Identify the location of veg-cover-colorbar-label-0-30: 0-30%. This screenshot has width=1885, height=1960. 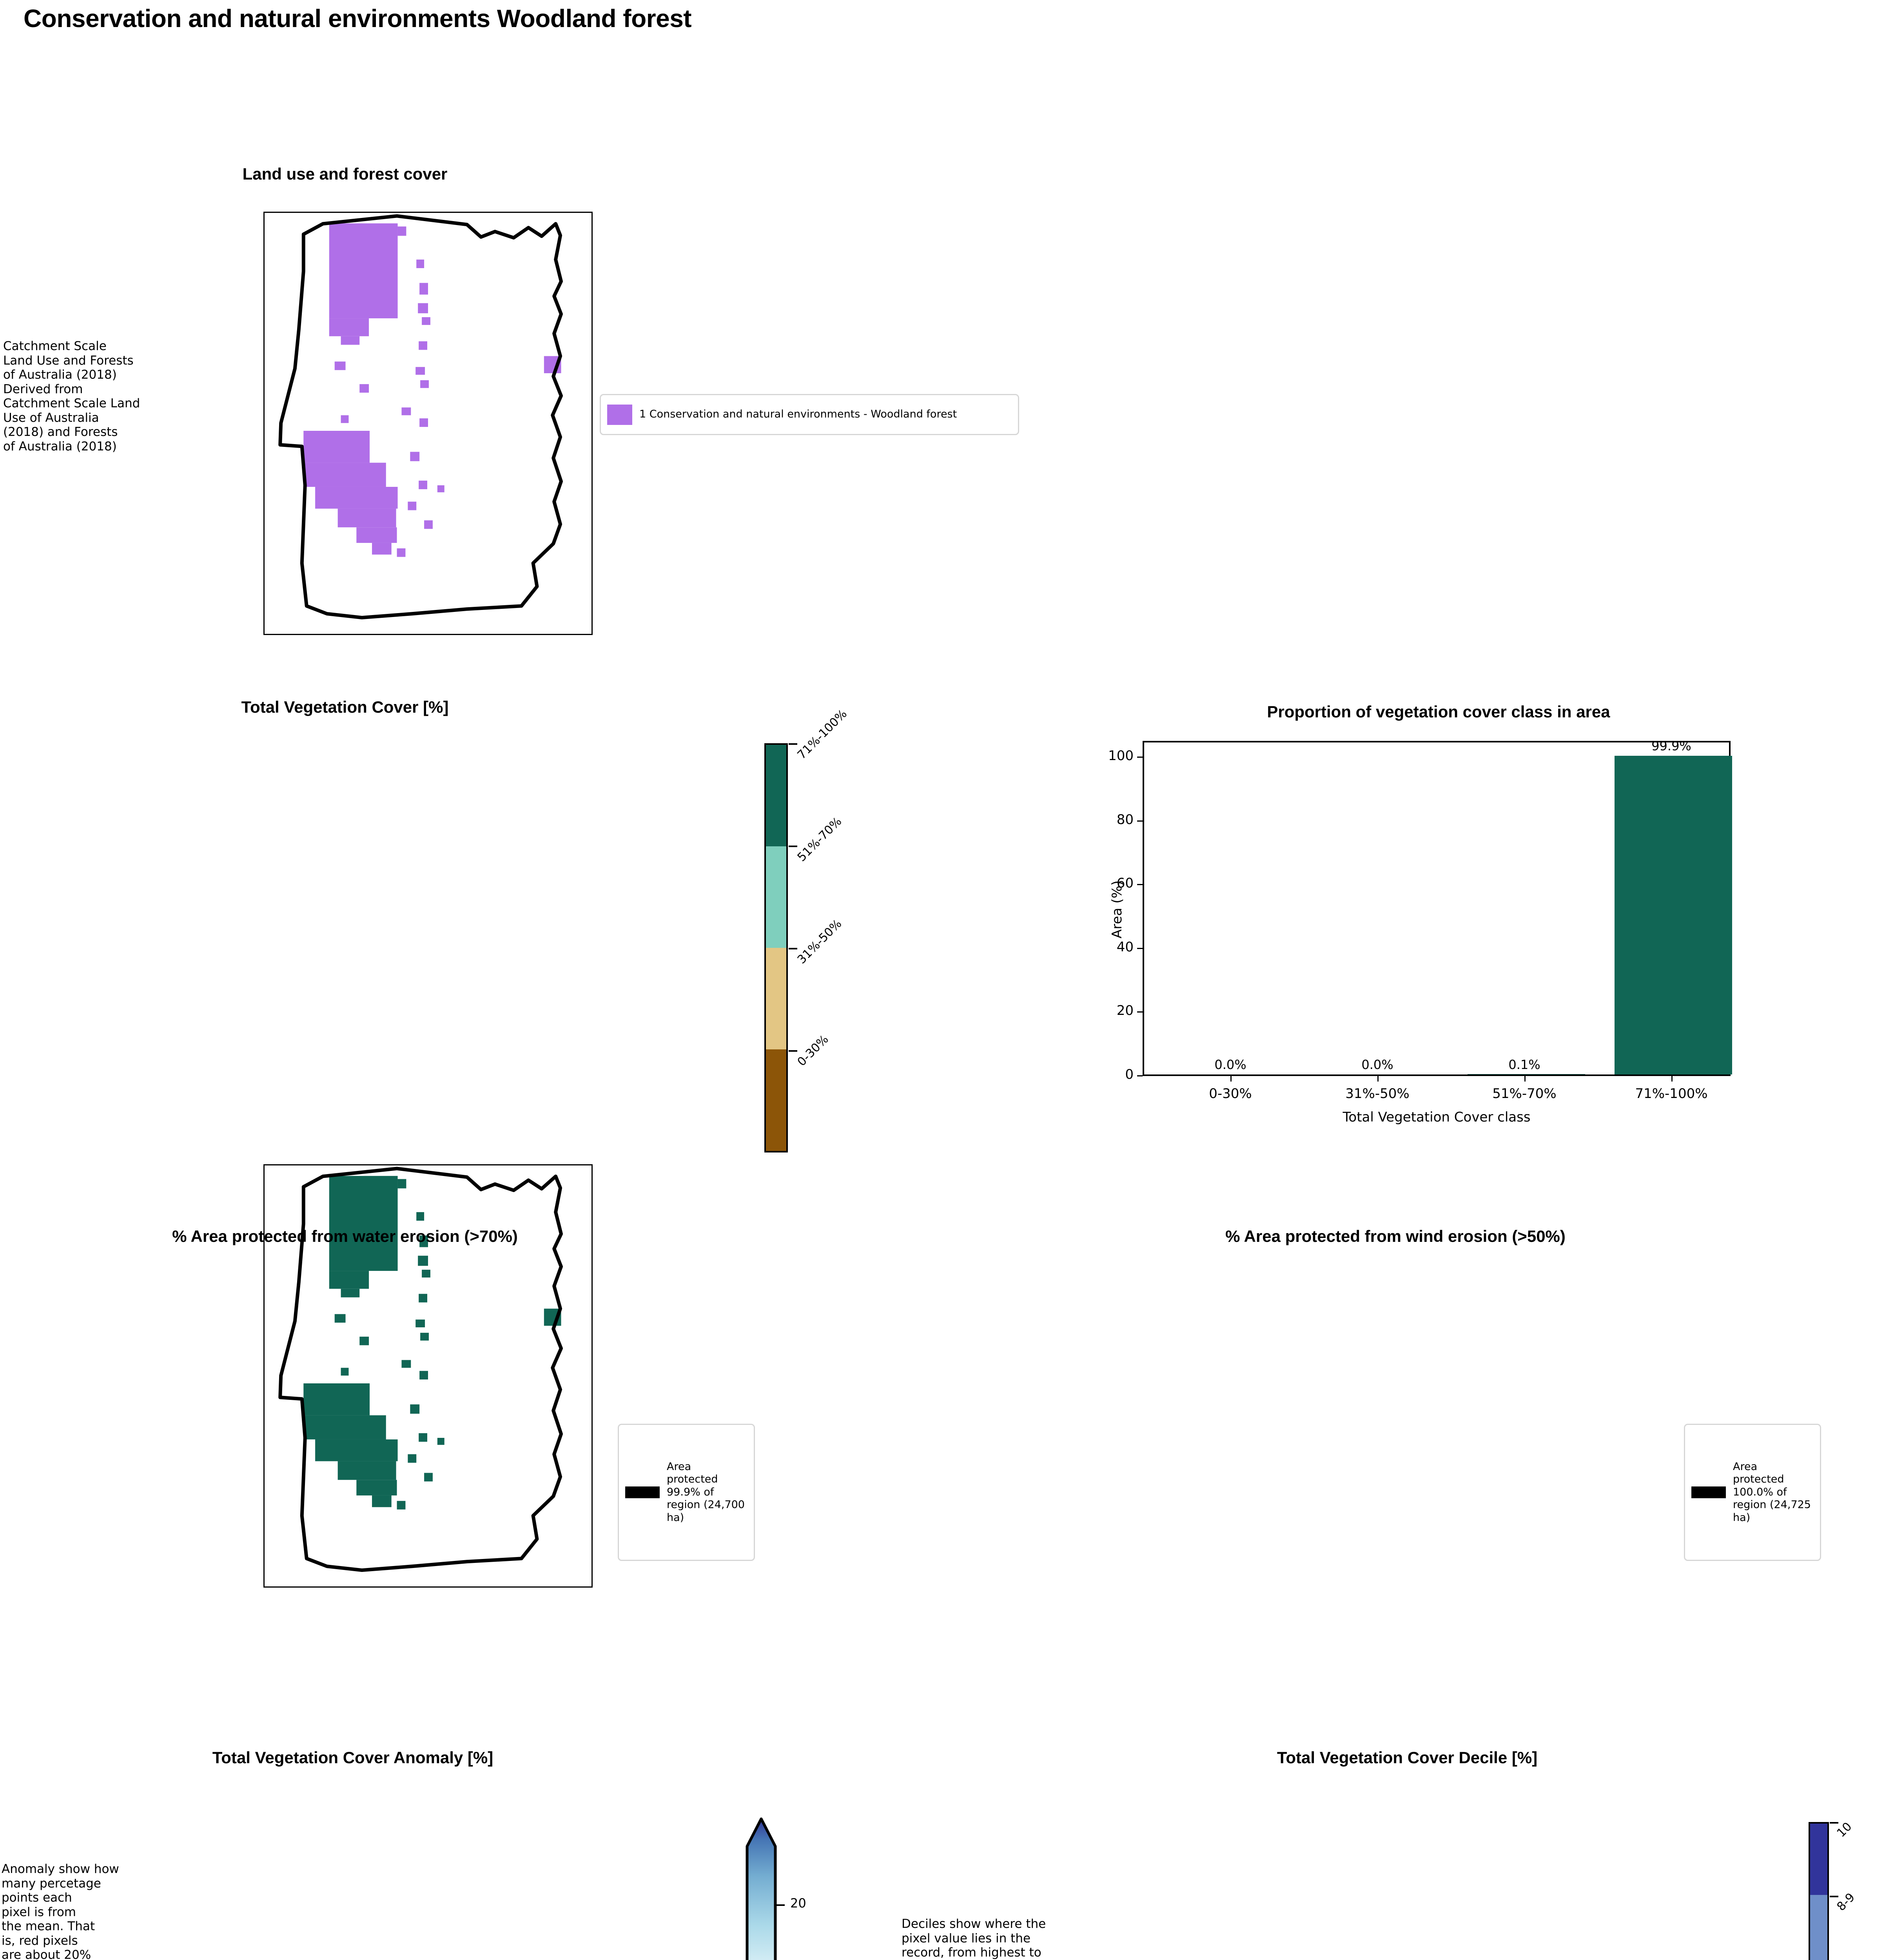
(813, 1050).